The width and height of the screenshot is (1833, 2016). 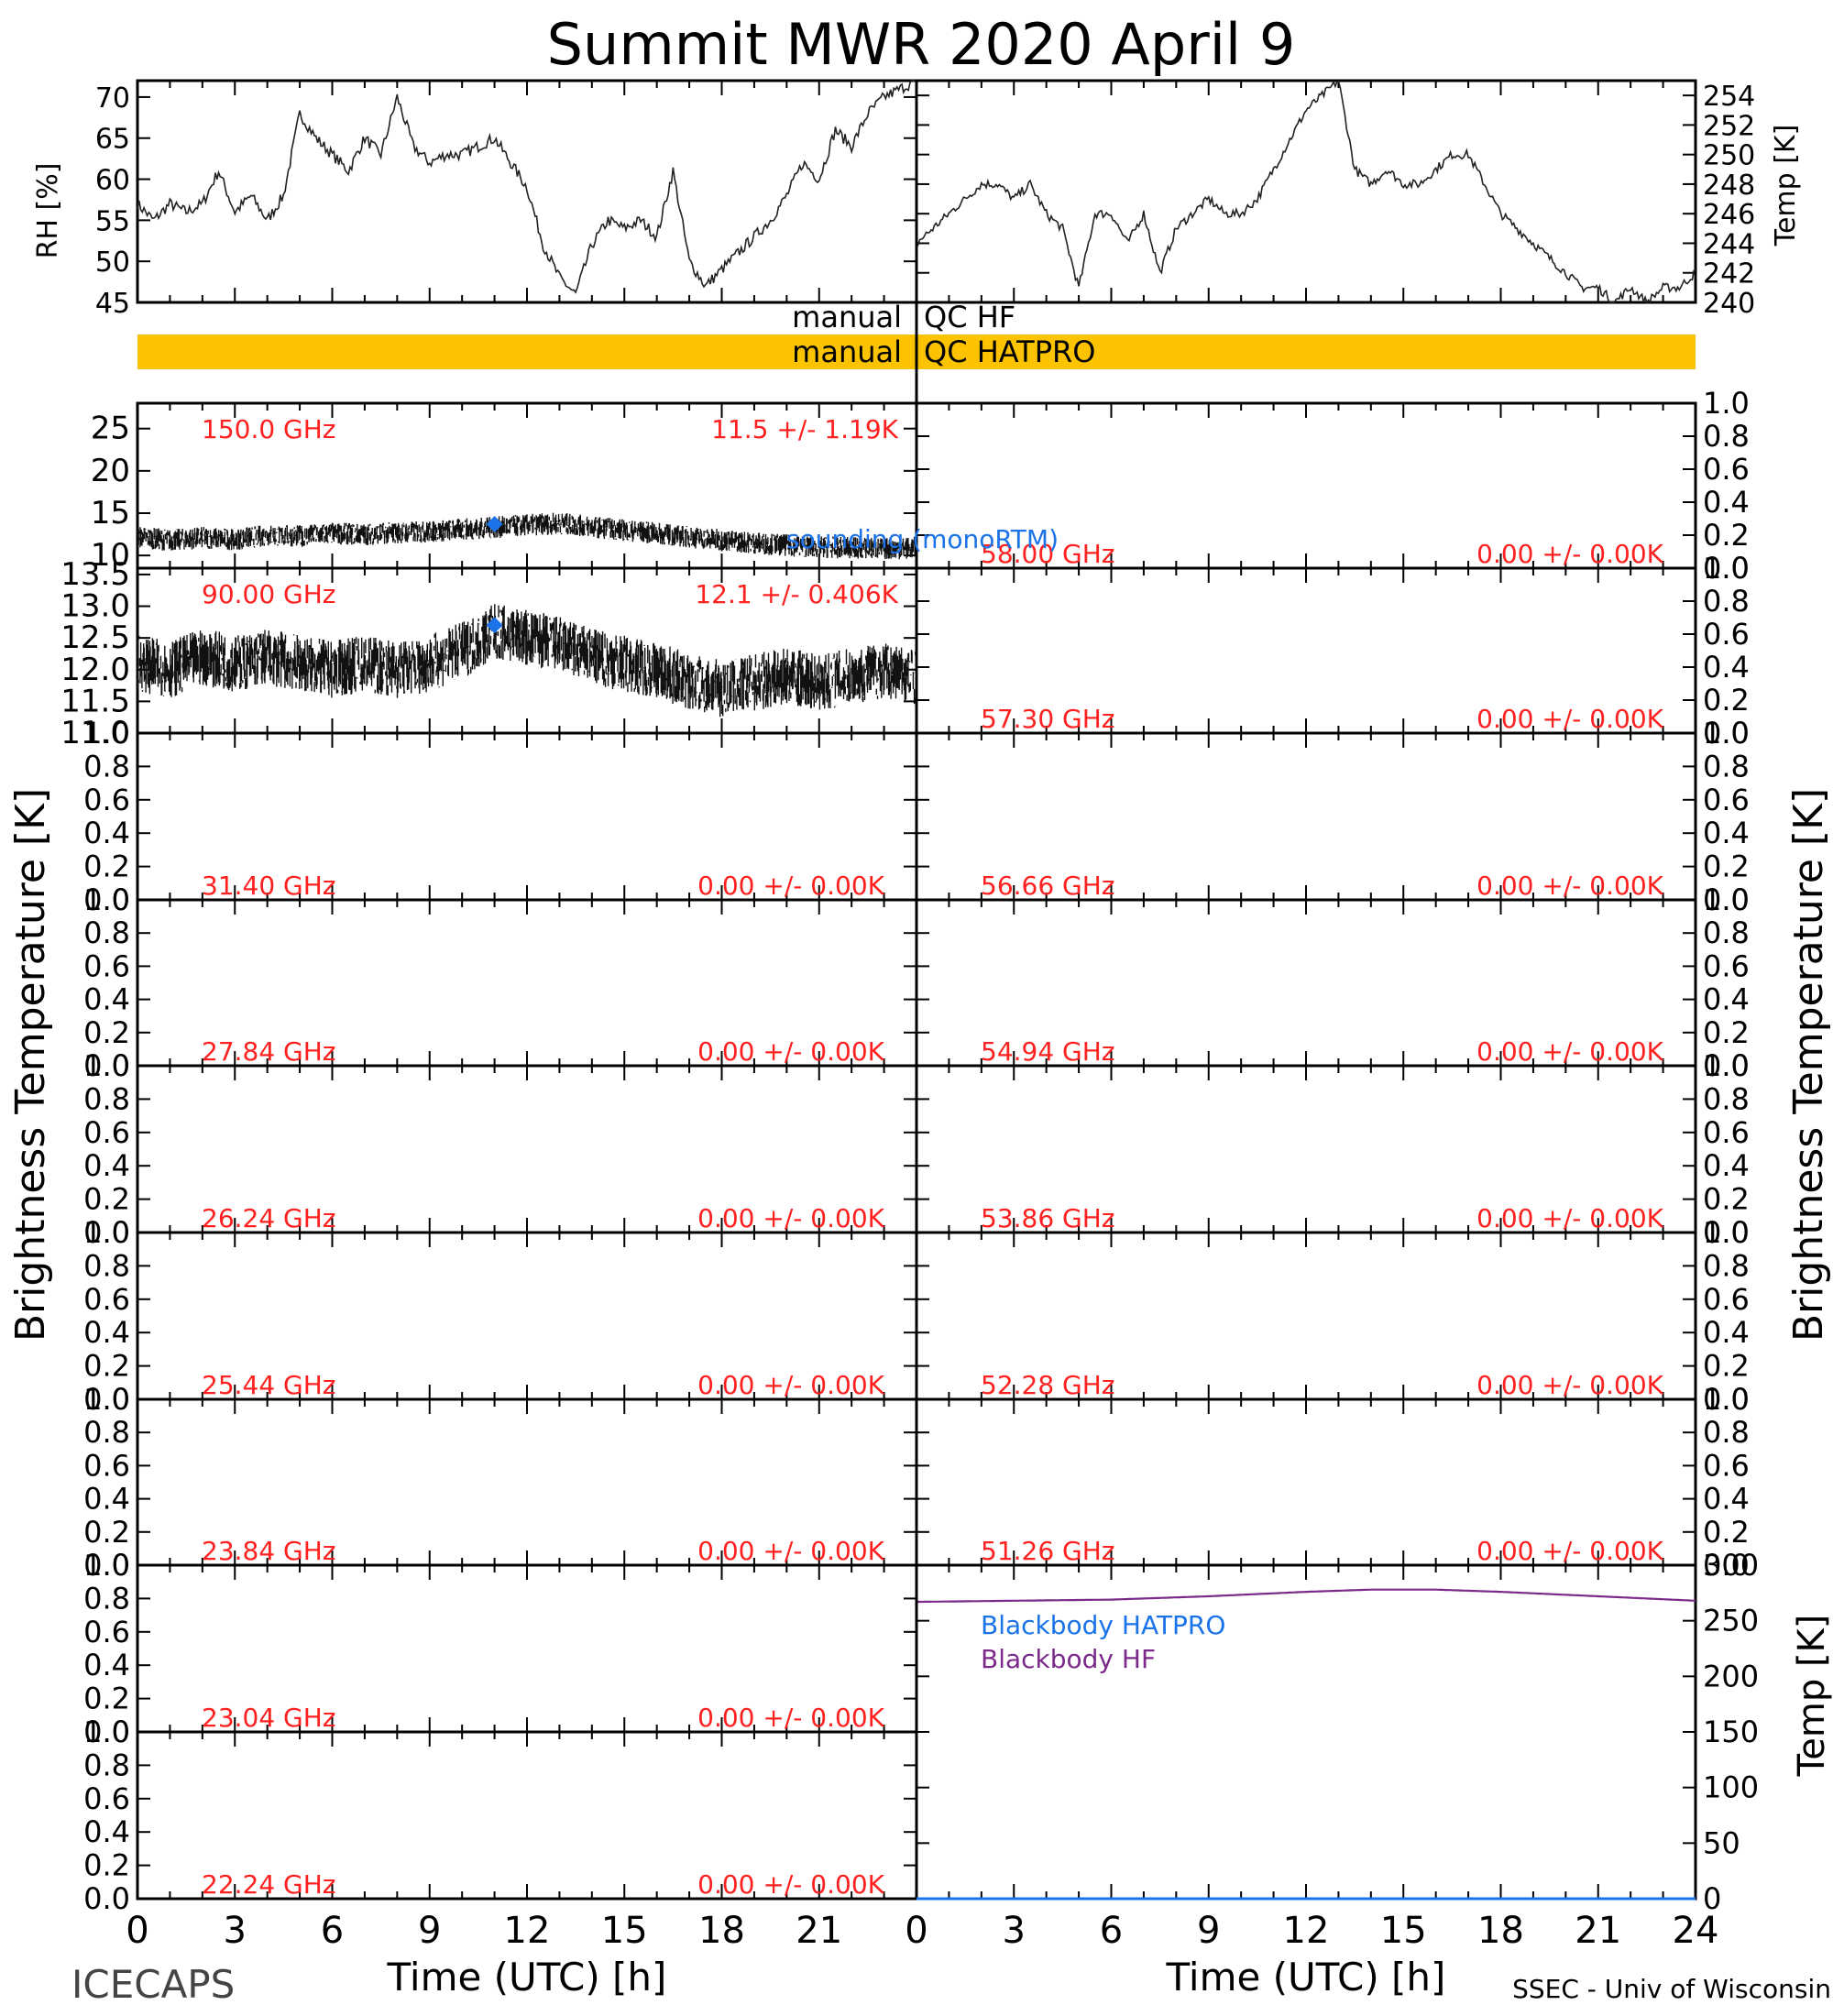 What do you see at coordinates (1808, 1065) in the screenshot?
I see `bt-axis-label-right: Brightness Temperature [K]` at bounding box center [1808, 1065].